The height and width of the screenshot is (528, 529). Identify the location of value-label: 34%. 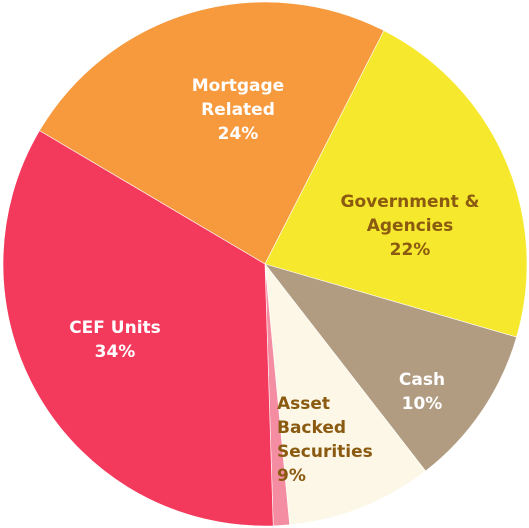
(115, 352).